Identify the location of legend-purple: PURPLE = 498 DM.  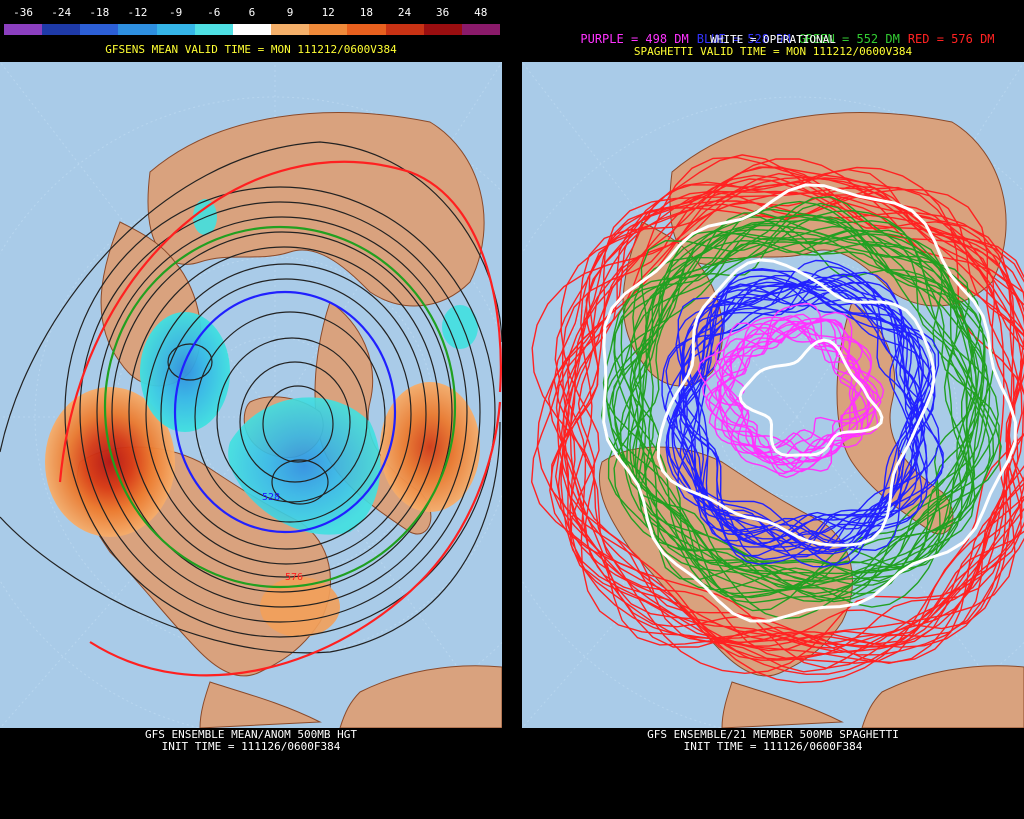
(634, 39).